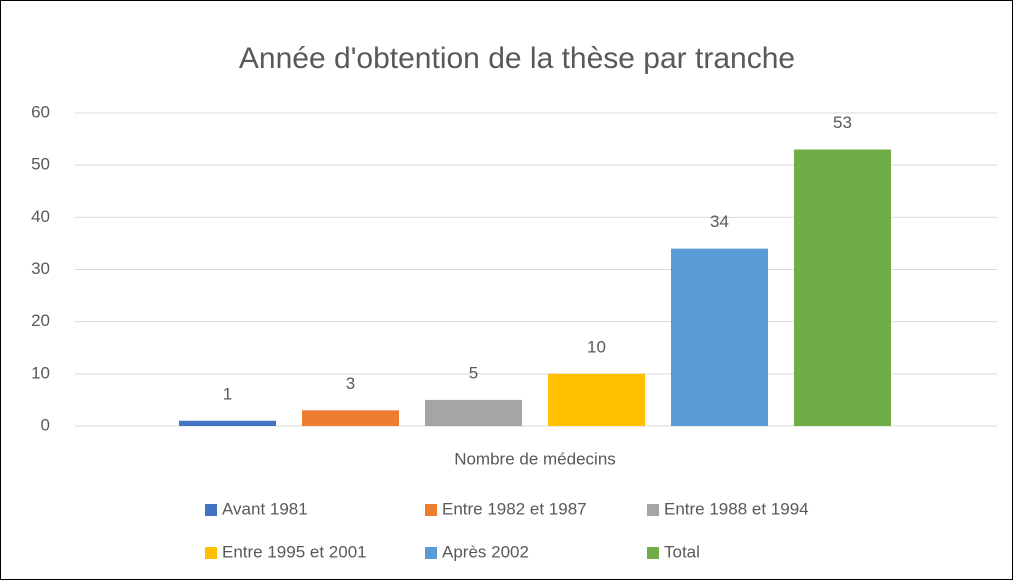  Describe the element at coordinates (350, 383) in the screenshot. I see `data-label: 3` at that location.